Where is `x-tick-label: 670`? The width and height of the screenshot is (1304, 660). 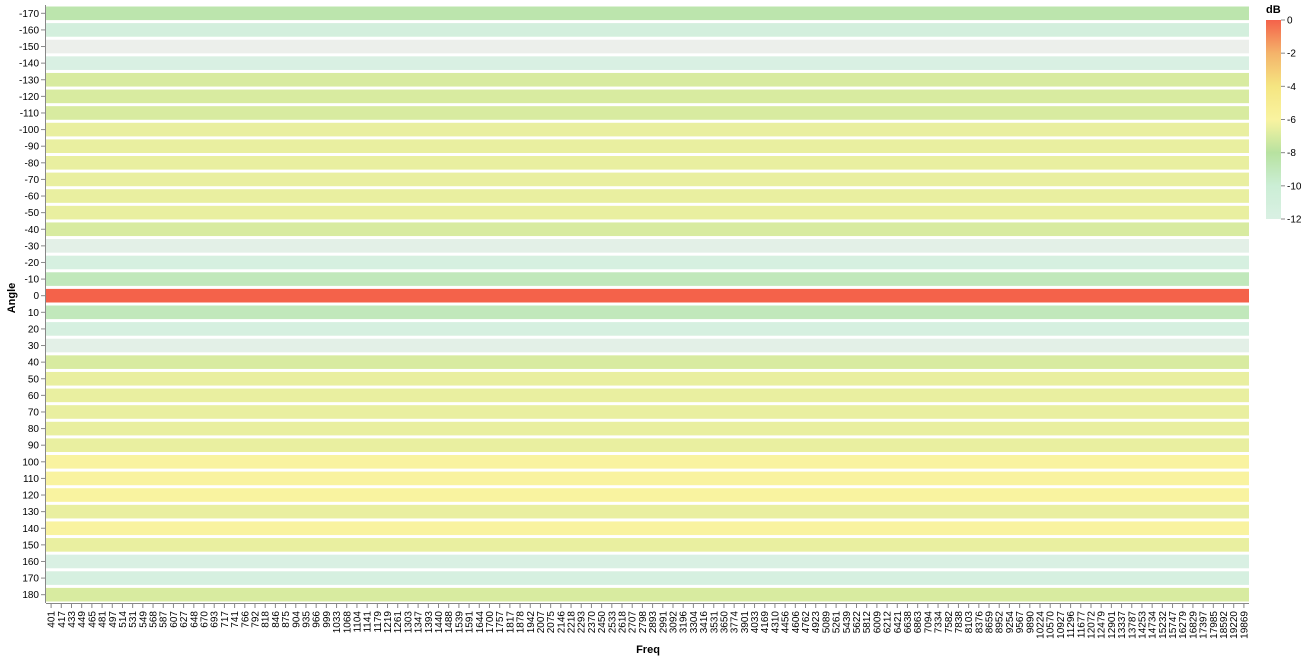 x-tick-label: 670 is located at coordinates (205, 619).